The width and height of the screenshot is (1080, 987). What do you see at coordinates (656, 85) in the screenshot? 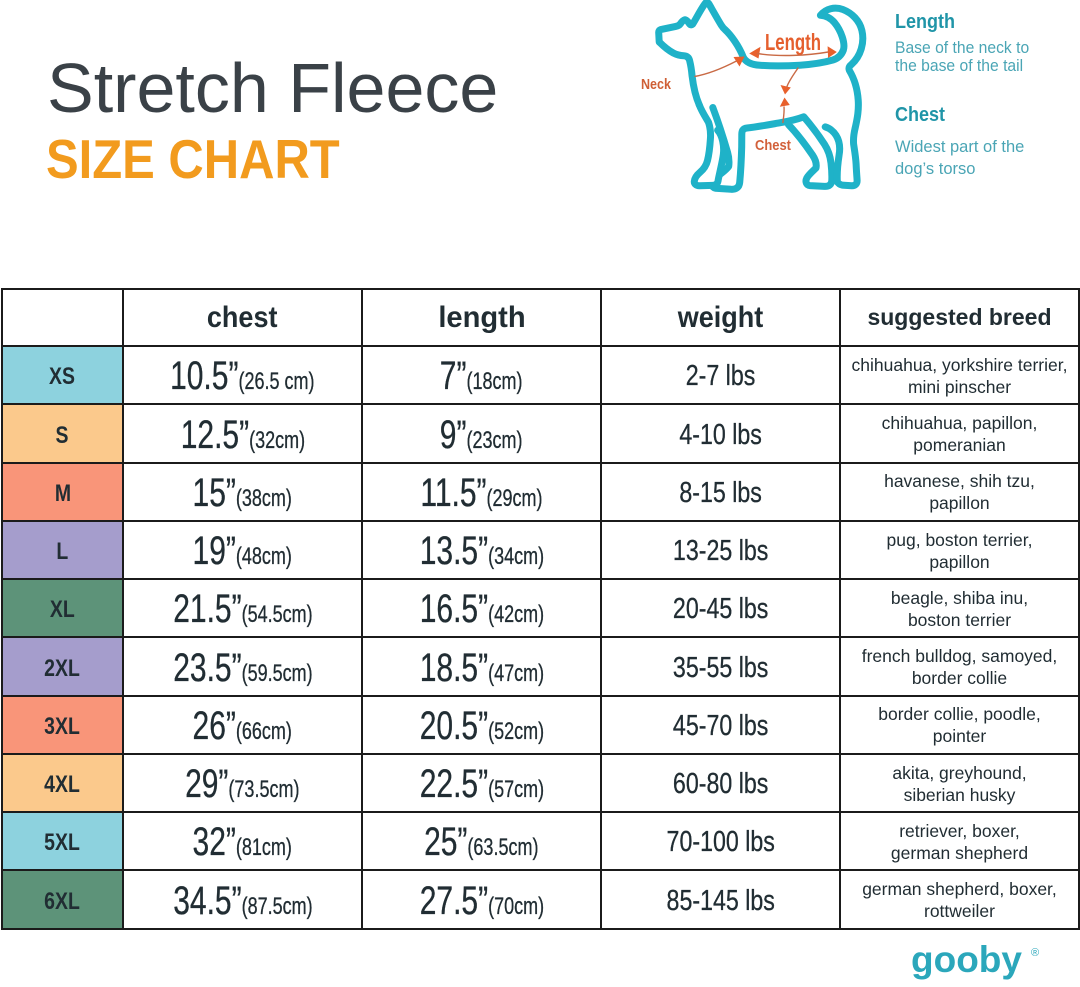
I see `svg-text: Neck` at bounding box center [656, 85].